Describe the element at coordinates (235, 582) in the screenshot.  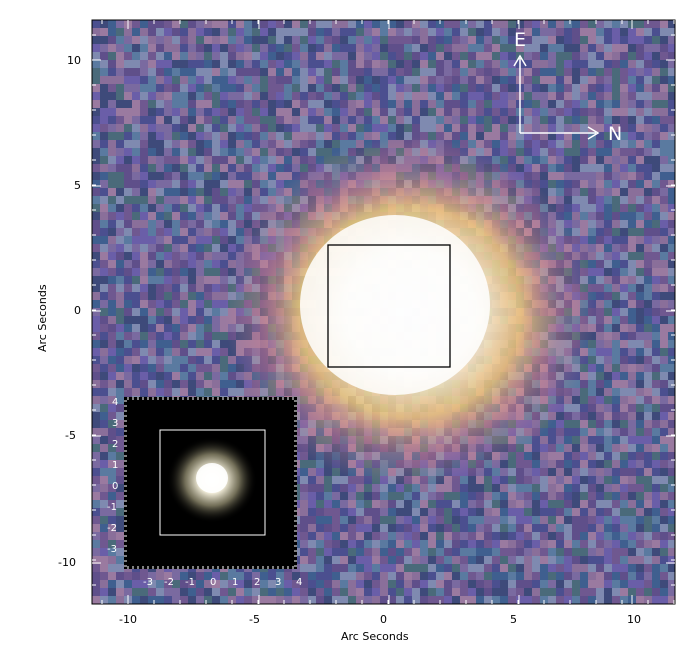
I see `inset-xtick-1: 1` at that location.